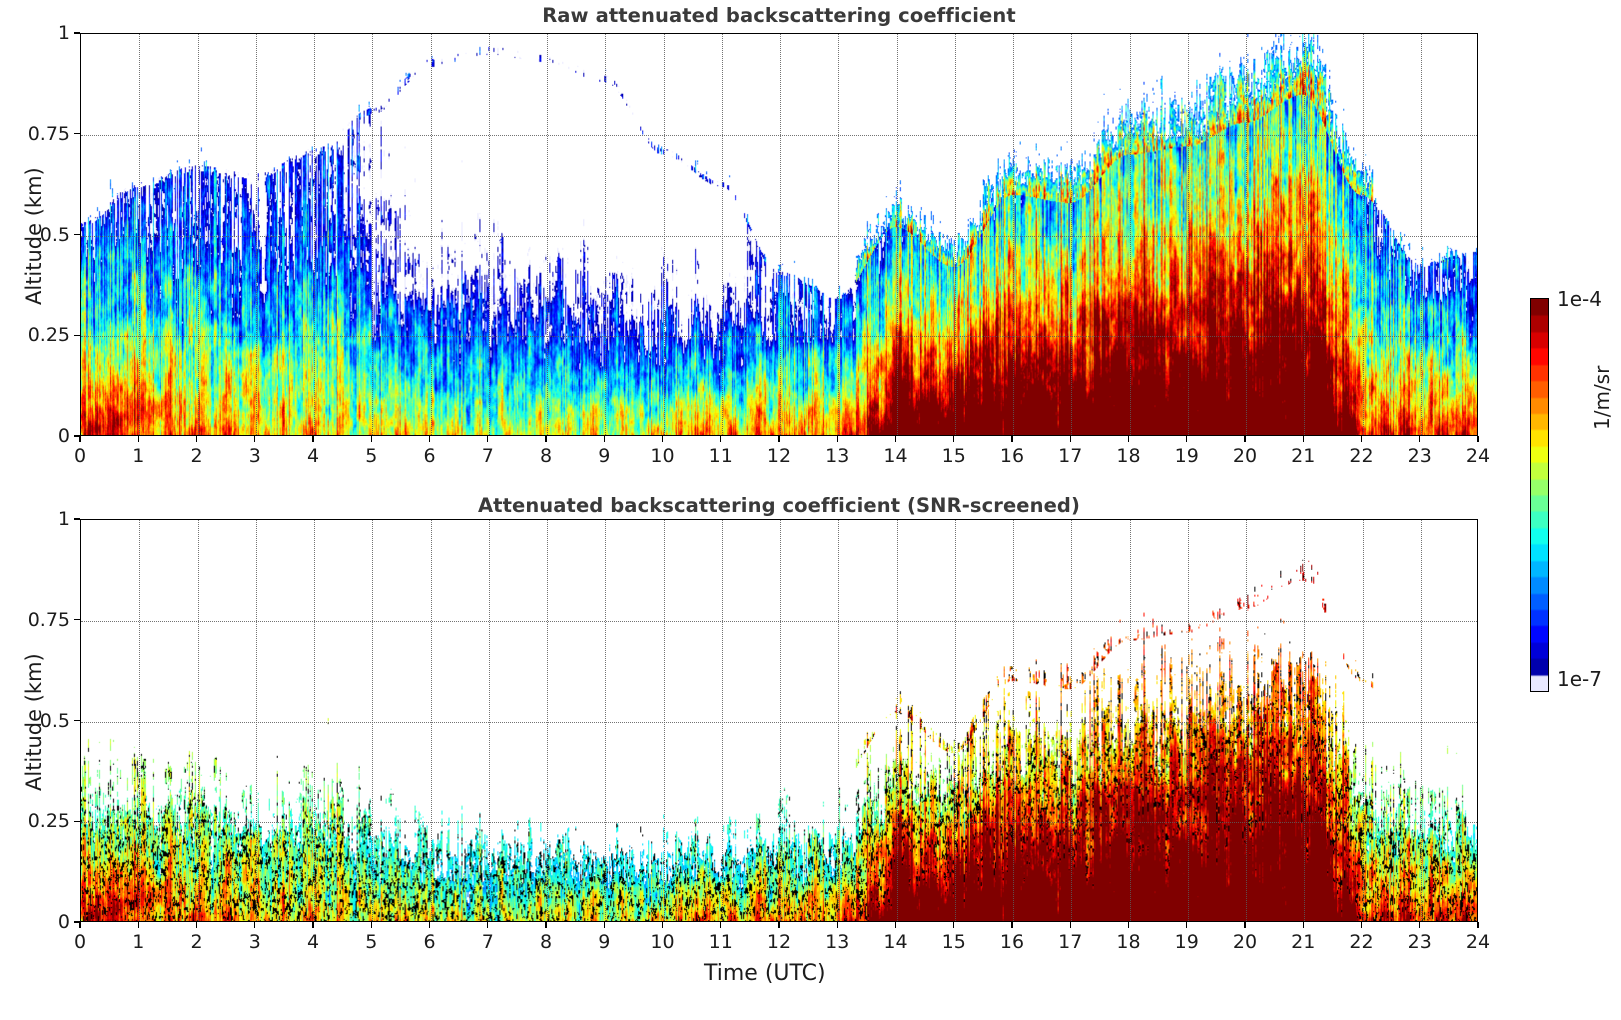 Image resolution: width=1621 pixels, height=1020 pixels. I want to click on colorbar, so click(1539, 495).